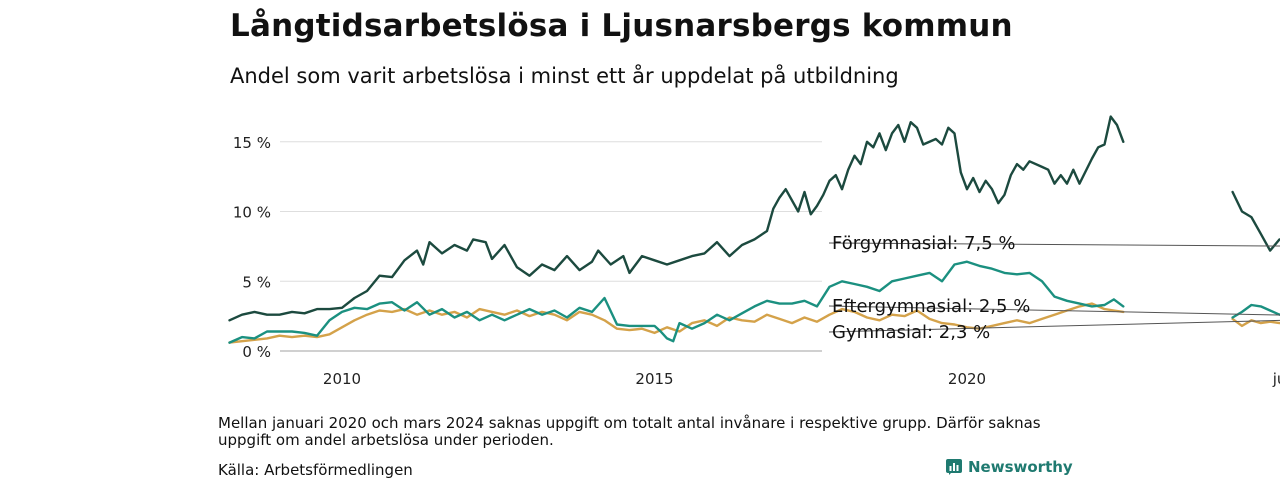  Describe the element at coordinates (252, 247) in the screenshot. I see `y-axis-ticks: 0 % 5 % 10 % 15 %` at that location.